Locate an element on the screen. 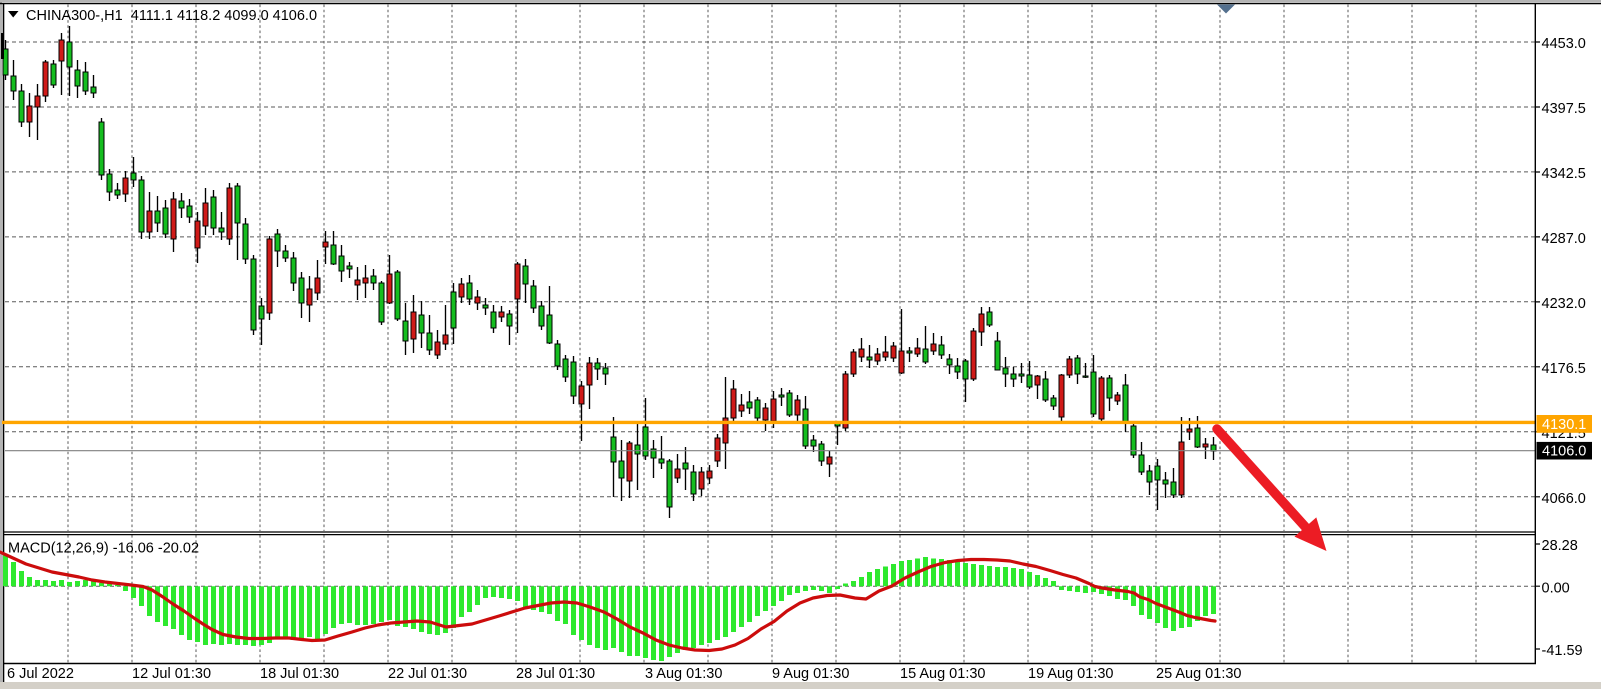 This screenshot has width=1601, height=689. svg-text: 28 Jul 01:30 is located at coordinates (555, 674).